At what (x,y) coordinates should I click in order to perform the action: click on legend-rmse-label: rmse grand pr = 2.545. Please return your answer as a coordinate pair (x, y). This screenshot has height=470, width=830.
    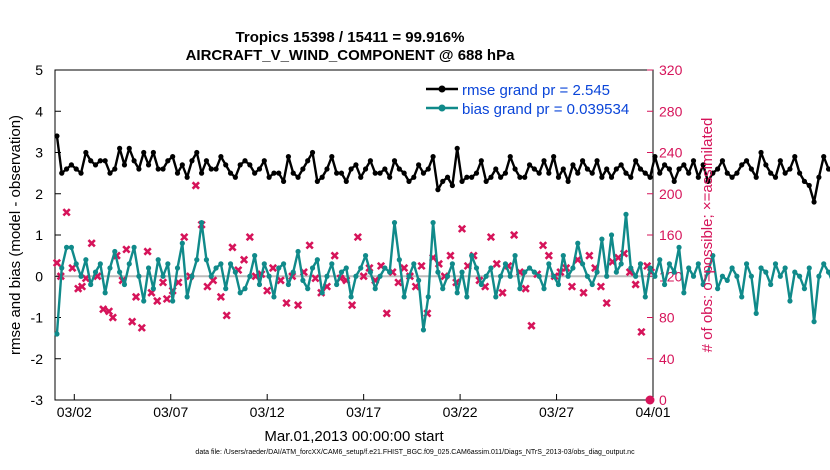
    Looking at the image, I should click on (536, 90).